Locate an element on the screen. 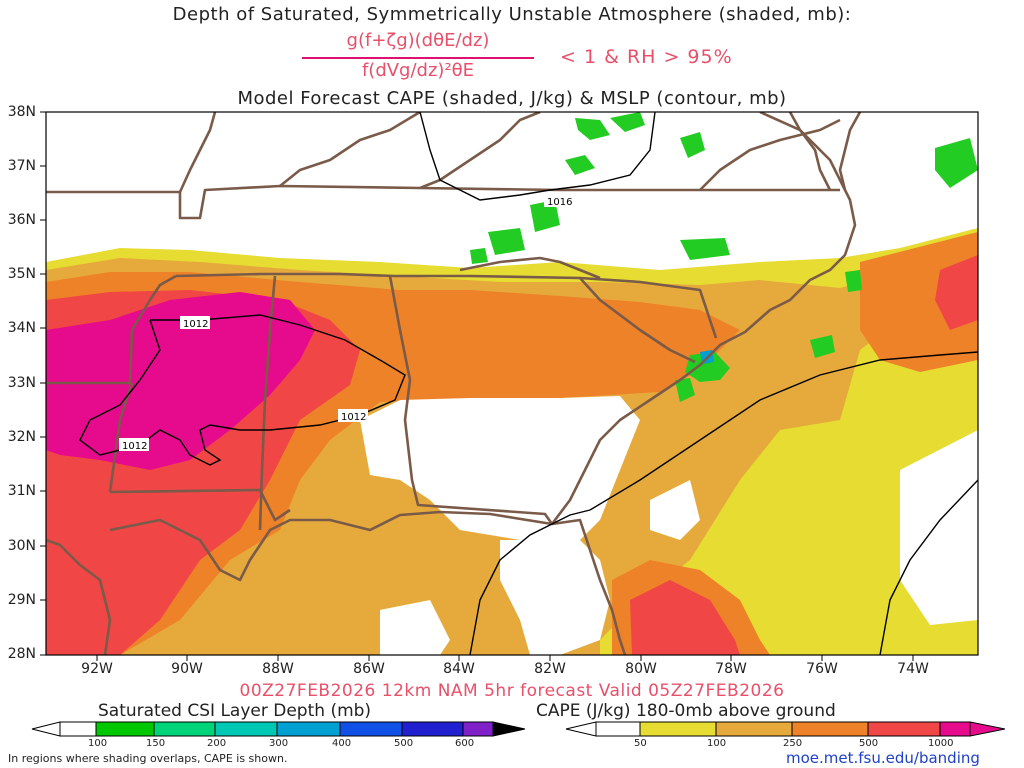 The image size is (1024, 768). csi-colorbar-label: 400 is located at coordinates (342, 743).